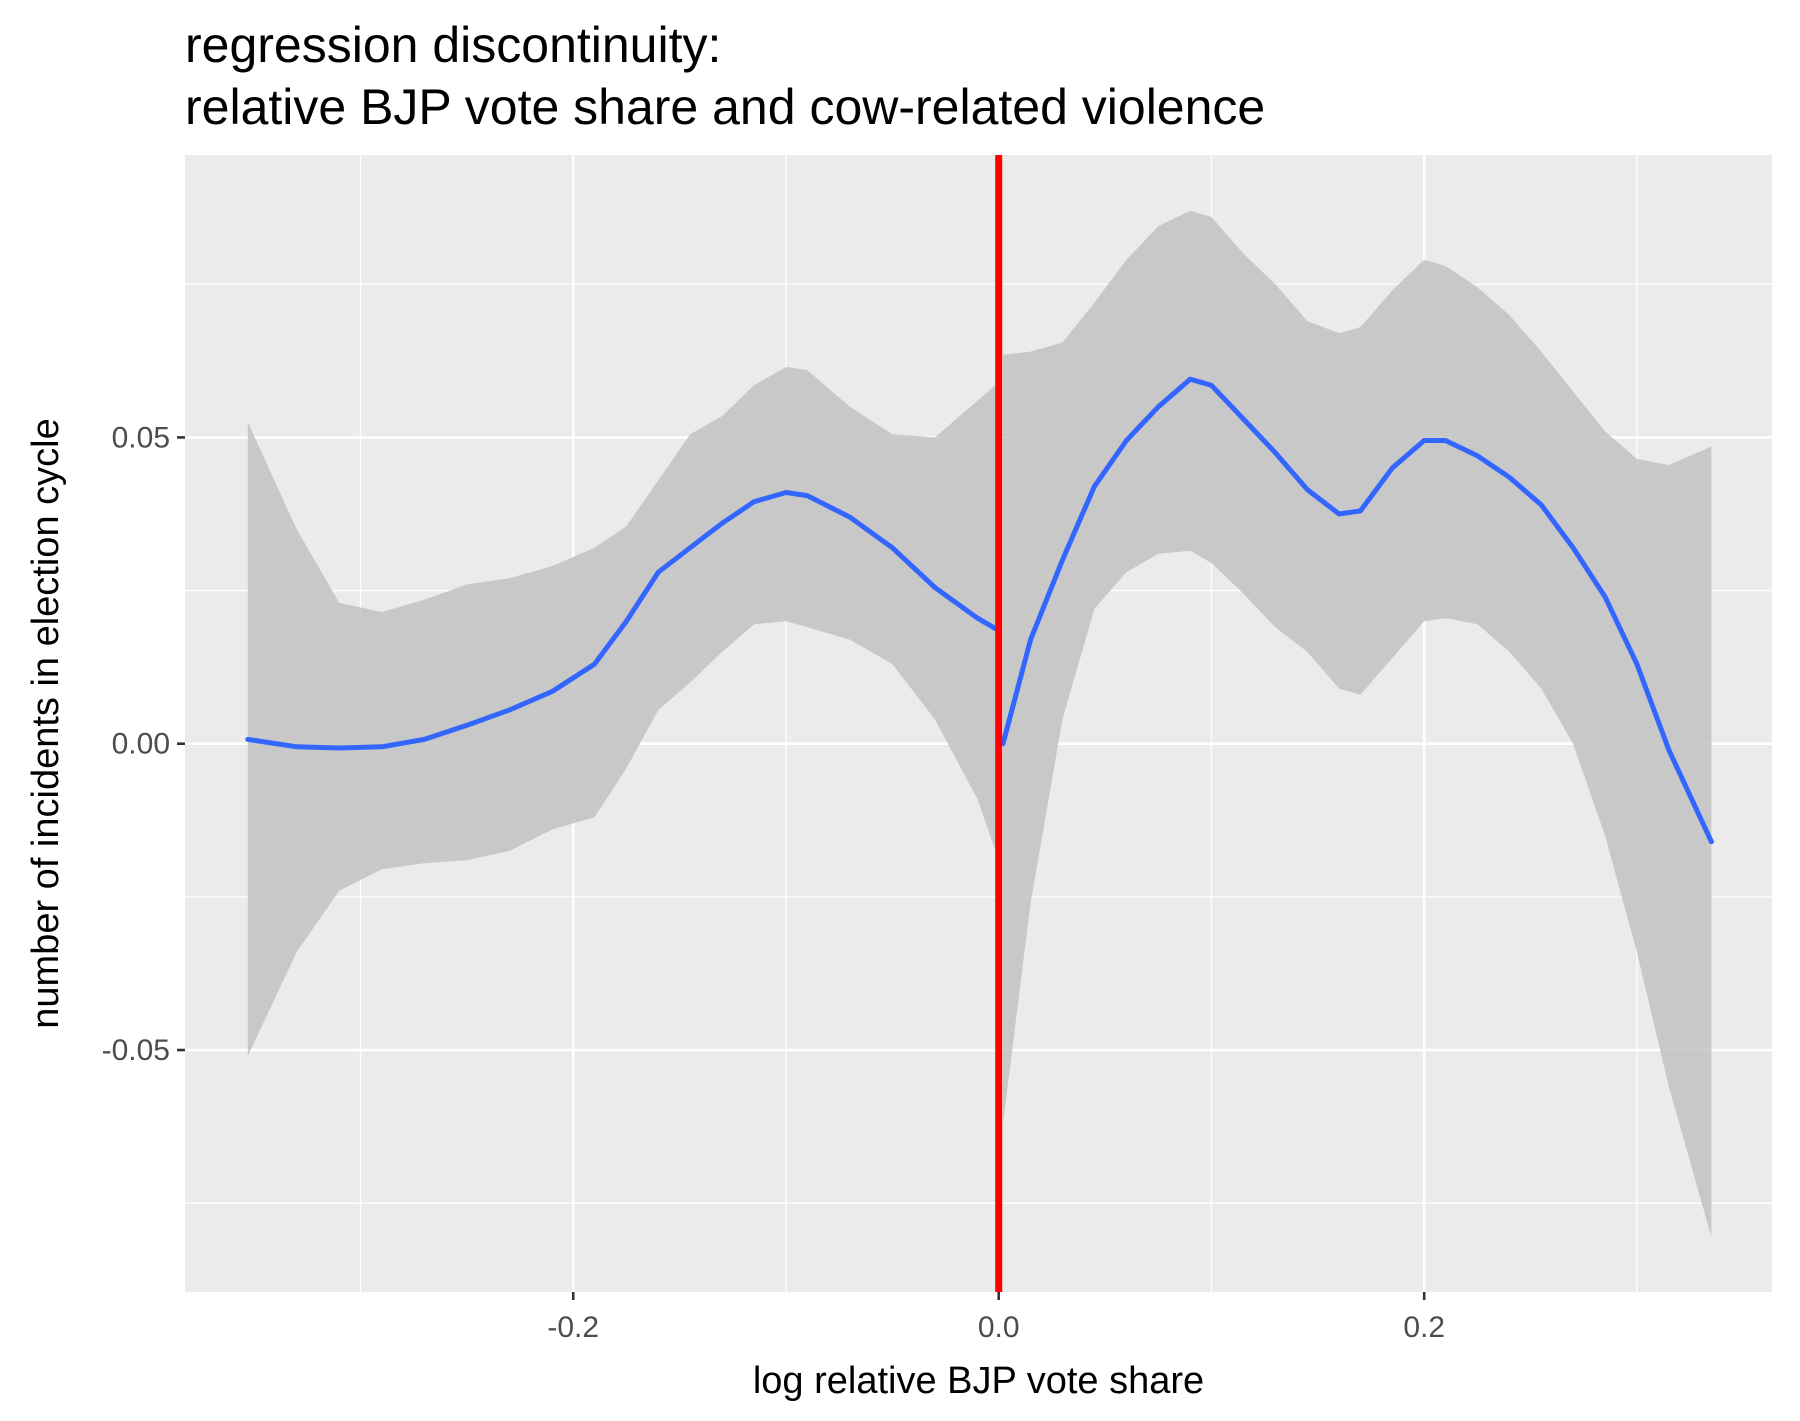 The image size is (1800, 1421). Describe the element at coordinates (136, 1050) in the screenshot. I see `y-tick-label: -0.05` at that location.